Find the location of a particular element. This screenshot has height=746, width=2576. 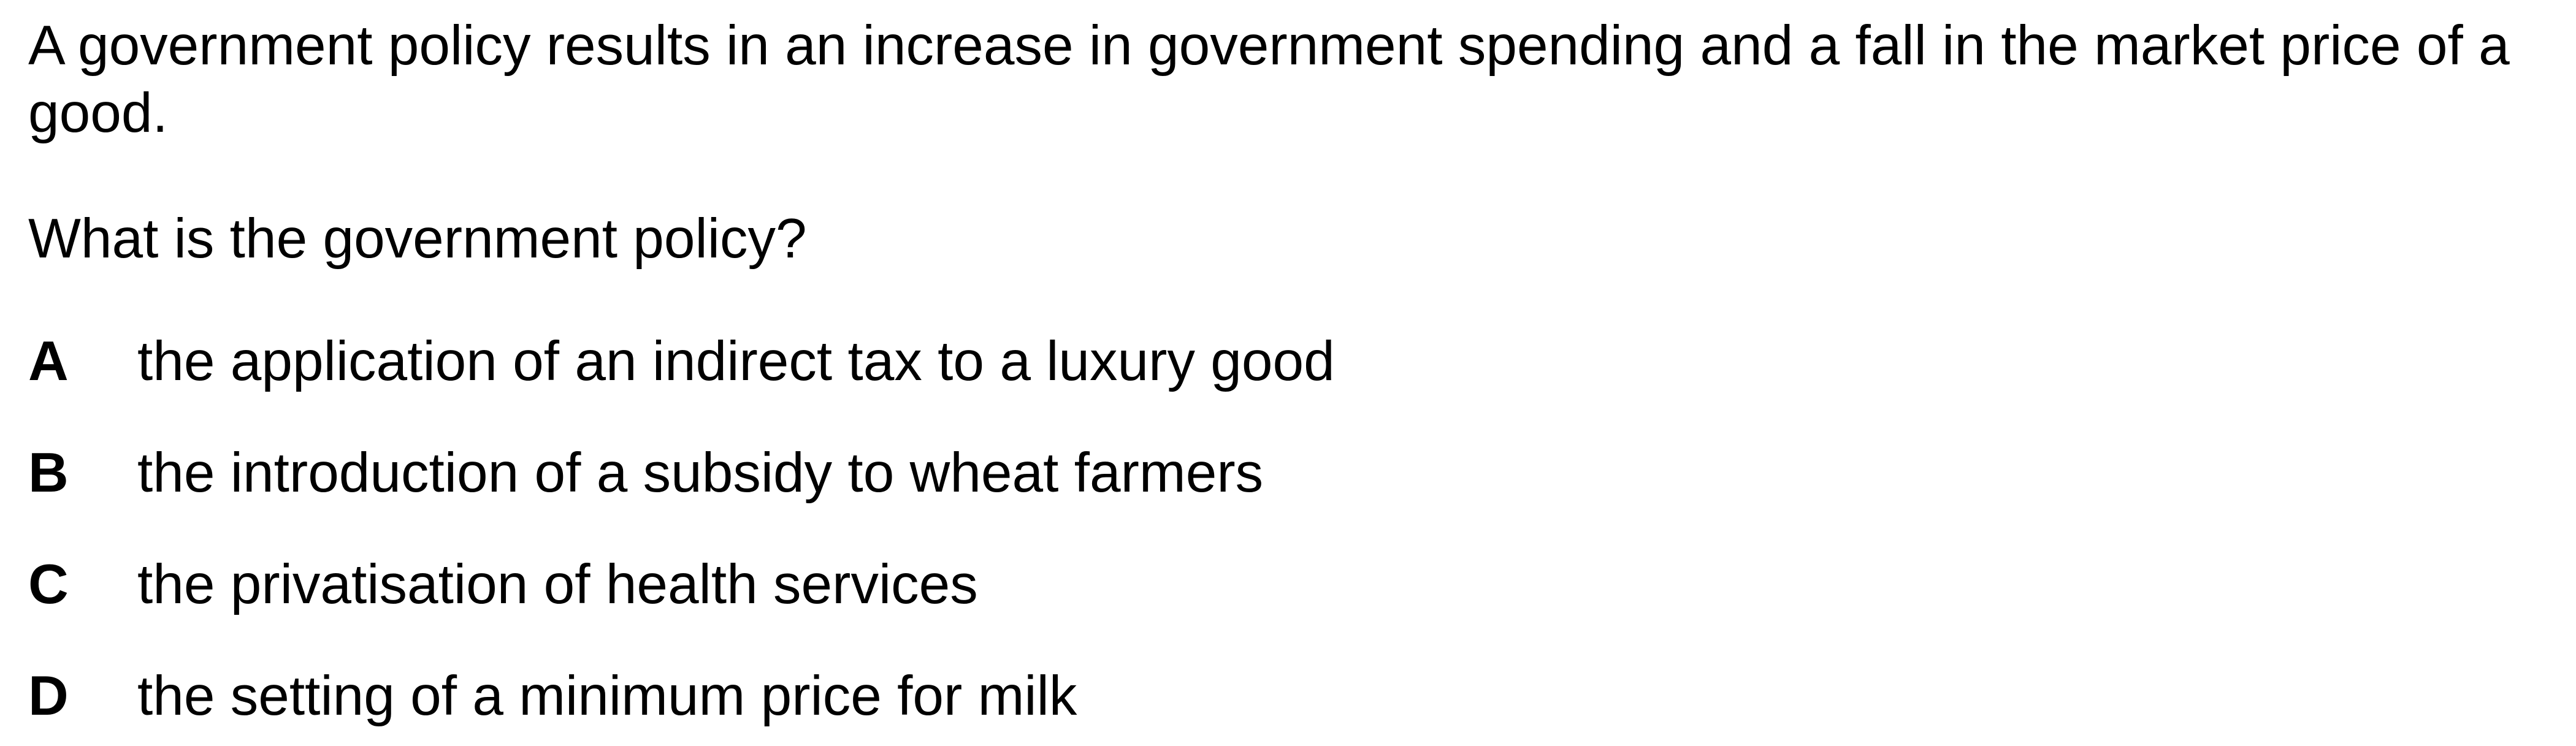

option-letter: C is located at coordinates (48, 584).